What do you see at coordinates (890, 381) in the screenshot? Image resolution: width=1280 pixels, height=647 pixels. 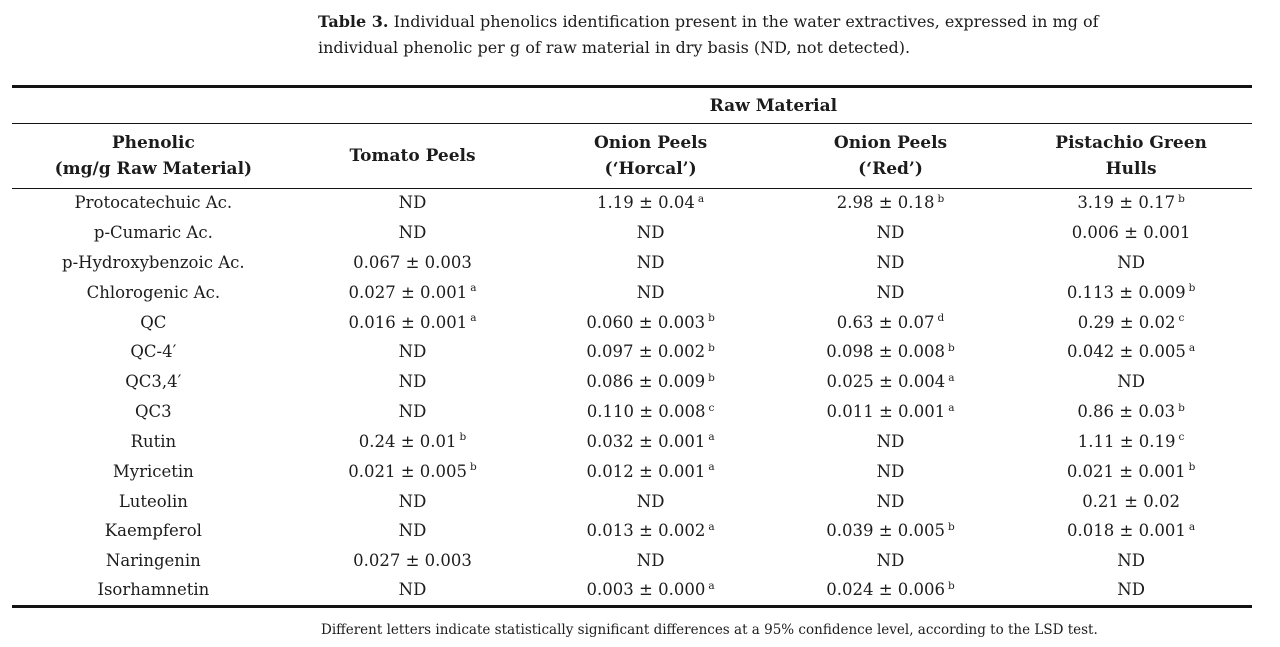 I see `value-cell: 0.025 ± 0.004 a` at bounding box center [890, 381].